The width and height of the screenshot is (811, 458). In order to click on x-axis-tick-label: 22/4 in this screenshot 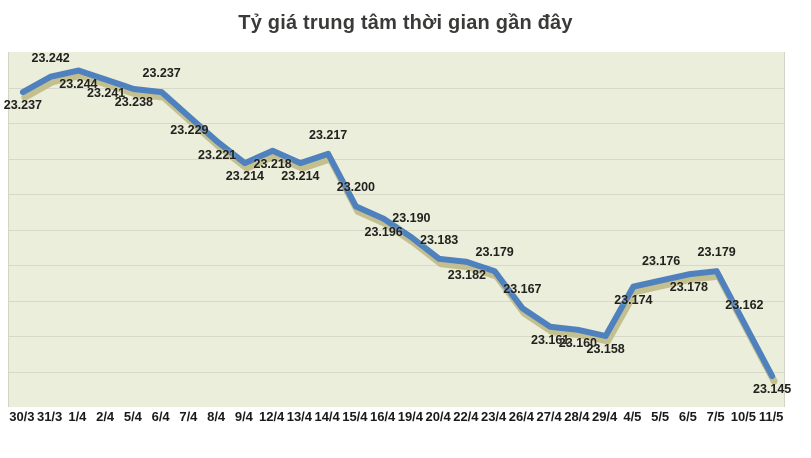, I will do `click(466, 416)`.